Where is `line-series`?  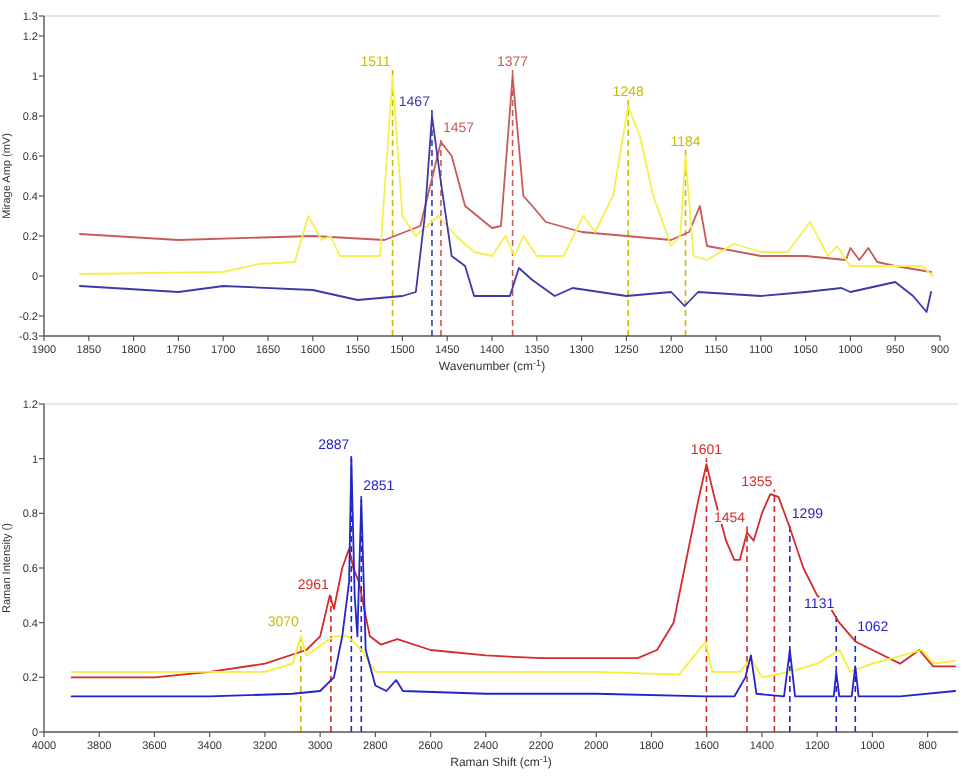
line-series is located at coordinates (513, 657).